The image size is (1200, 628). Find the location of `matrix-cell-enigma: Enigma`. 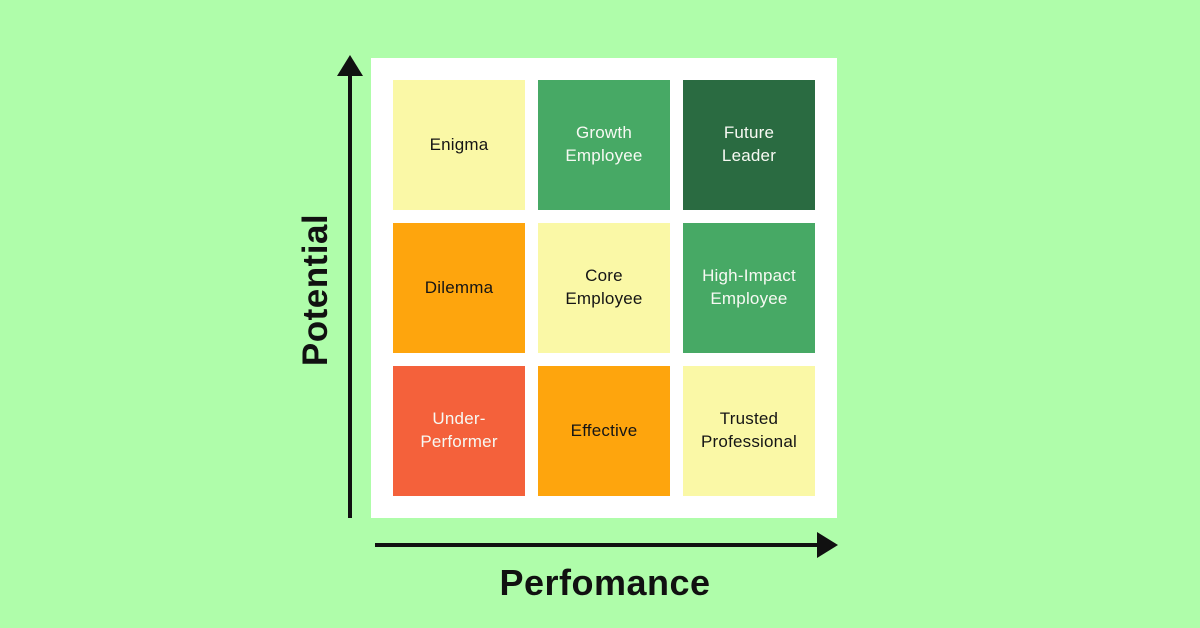

matrix-cell-enigma: Enigma is located at coordinates (459, 145).